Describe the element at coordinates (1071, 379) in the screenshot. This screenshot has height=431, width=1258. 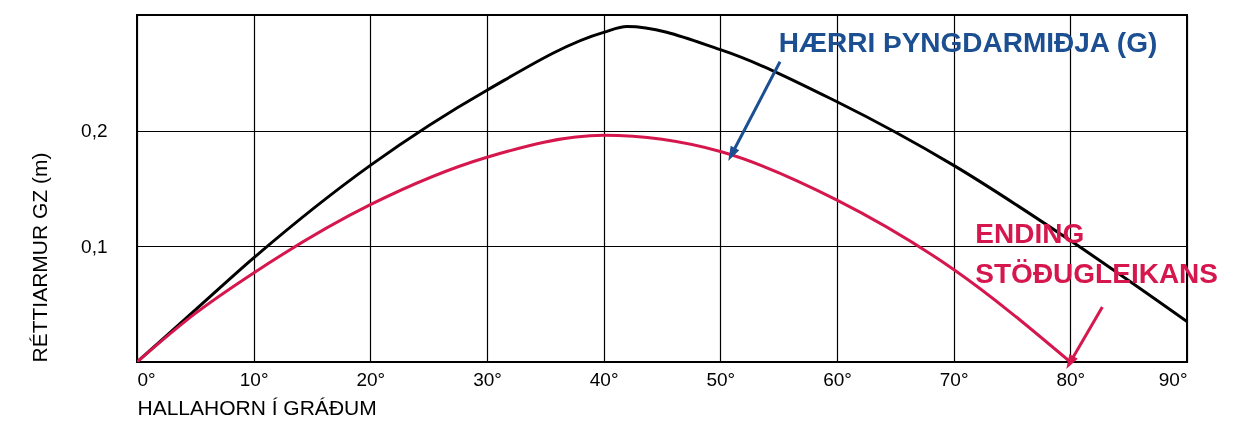
I see `x-tick-label: 80°` at that location.